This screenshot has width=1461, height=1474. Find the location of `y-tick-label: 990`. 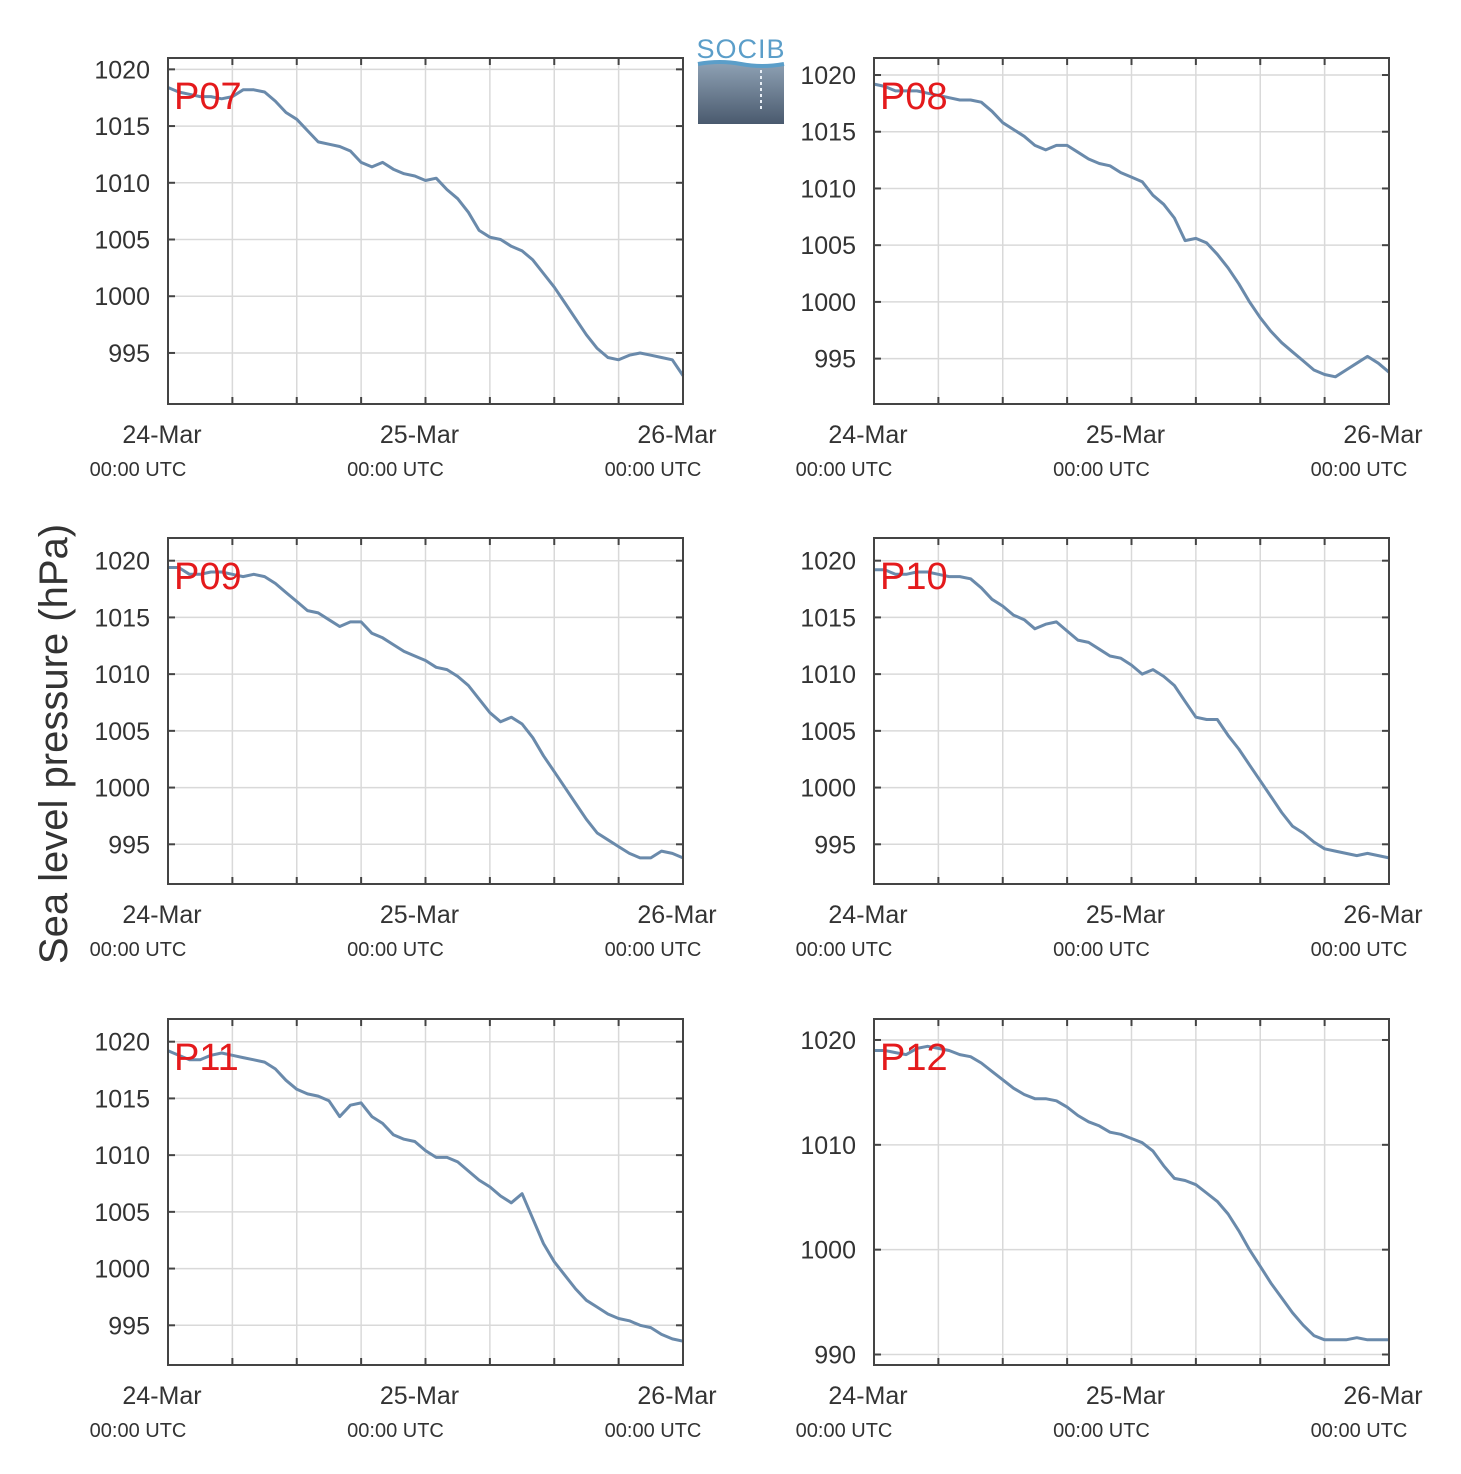

y-tick-label: 990 is located at coordinates (835, 1356).